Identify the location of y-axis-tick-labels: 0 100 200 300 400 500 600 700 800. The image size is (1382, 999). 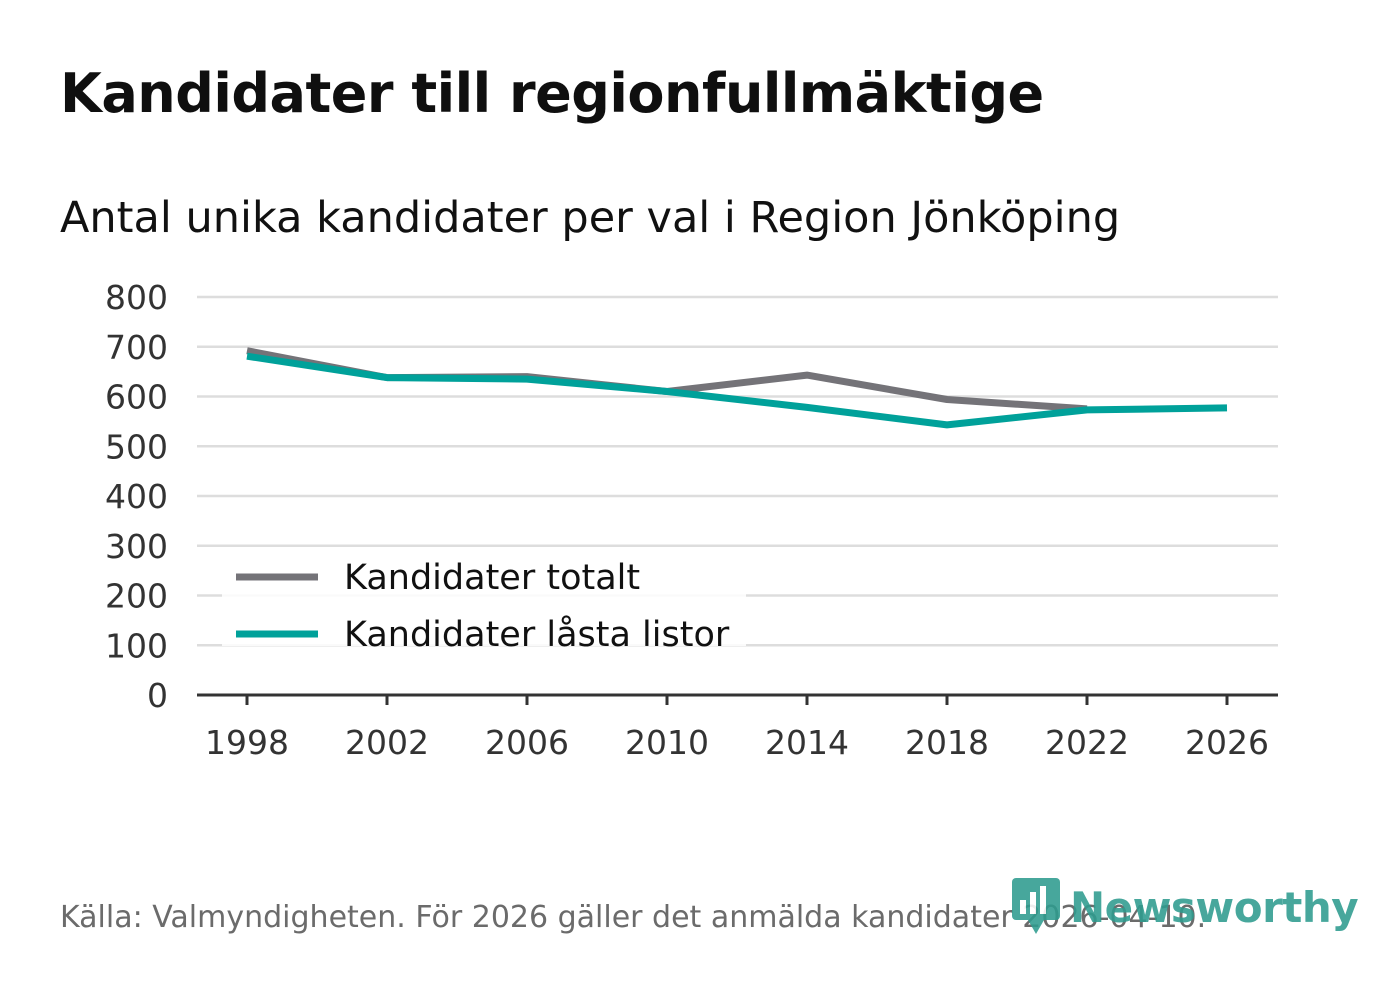
(136, 496).